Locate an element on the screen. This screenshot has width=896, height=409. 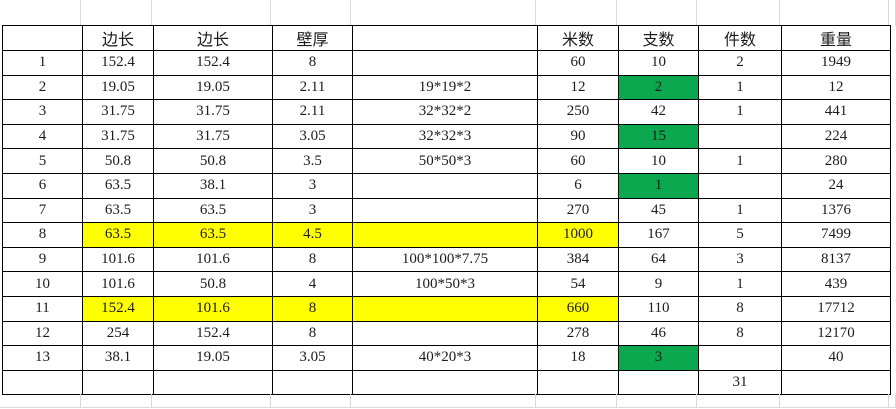
cell-spec: 100*50*3 is located at coordinates (445, 284).